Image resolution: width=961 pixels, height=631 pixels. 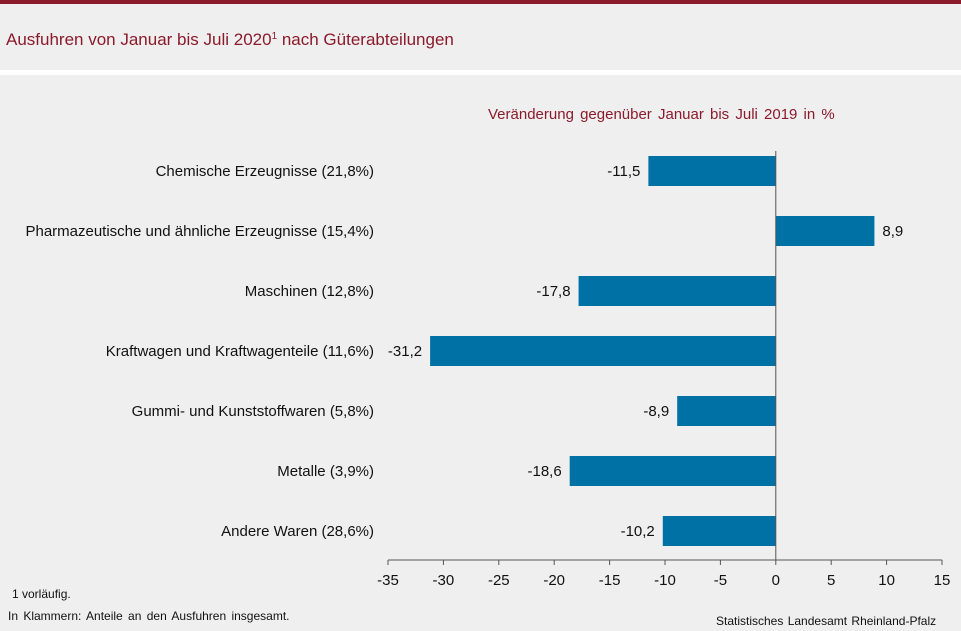 What do you see at coordinates (553, 291) in the screenshot?
I see `data-label: -17,8` at bounding box center [553, 291].